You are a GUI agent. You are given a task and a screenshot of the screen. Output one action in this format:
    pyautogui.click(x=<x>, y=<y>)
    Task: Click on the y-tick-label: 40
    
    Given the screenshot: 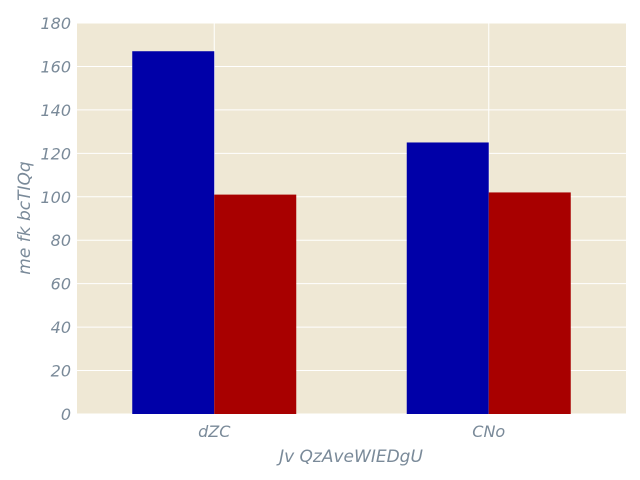 What is the action you would take?
    pyautogui.click(x=61, y=327)
    